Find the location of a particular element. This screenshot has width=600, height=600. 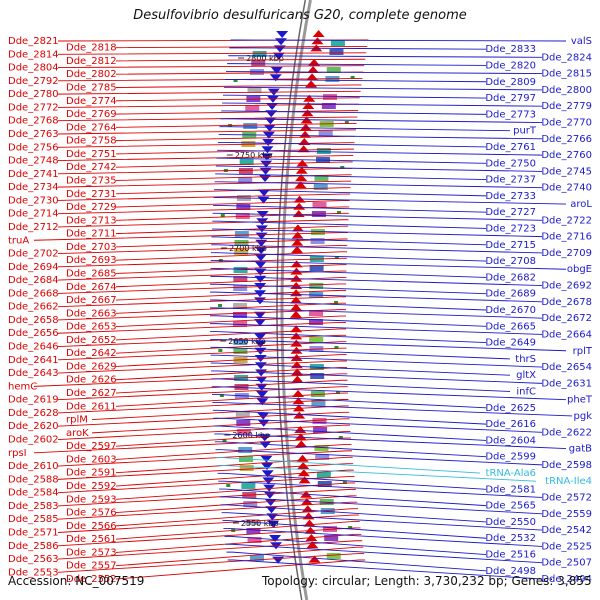

gene-label: Dde_2792 is located at coordinates (33, 81).